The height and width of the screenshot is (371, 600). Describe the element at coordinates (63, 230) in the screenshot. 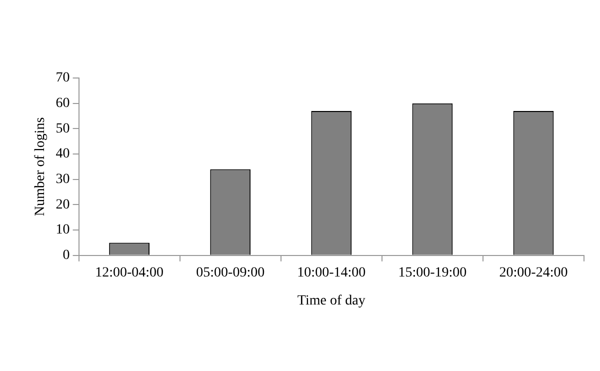

I see `y-tick-label: 10` at that location.